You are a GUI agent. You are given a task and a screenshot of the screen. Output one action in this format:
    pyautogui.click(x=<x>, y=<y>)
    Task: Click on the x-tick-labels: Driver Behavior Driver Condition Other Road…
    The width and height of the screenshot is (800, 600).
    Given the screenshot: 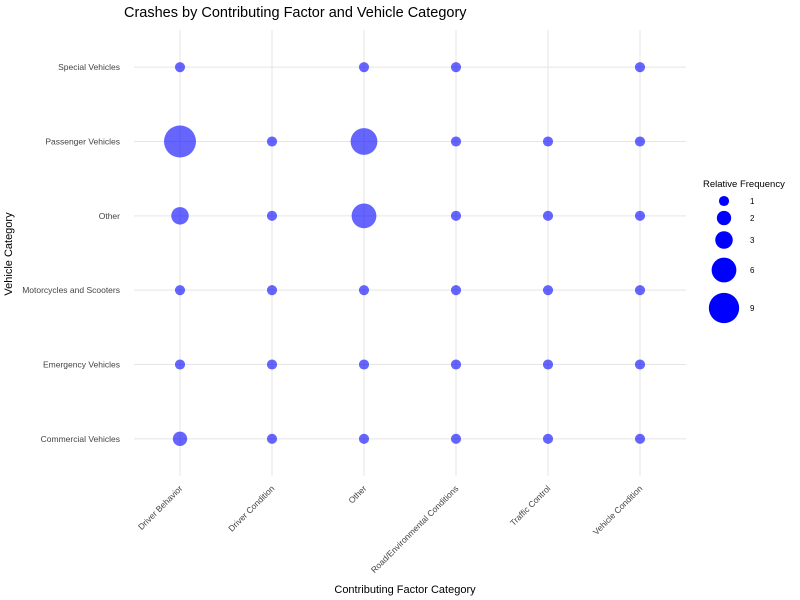 What is the action you would take?
    pyautogui.click(x=390, y=529)
    